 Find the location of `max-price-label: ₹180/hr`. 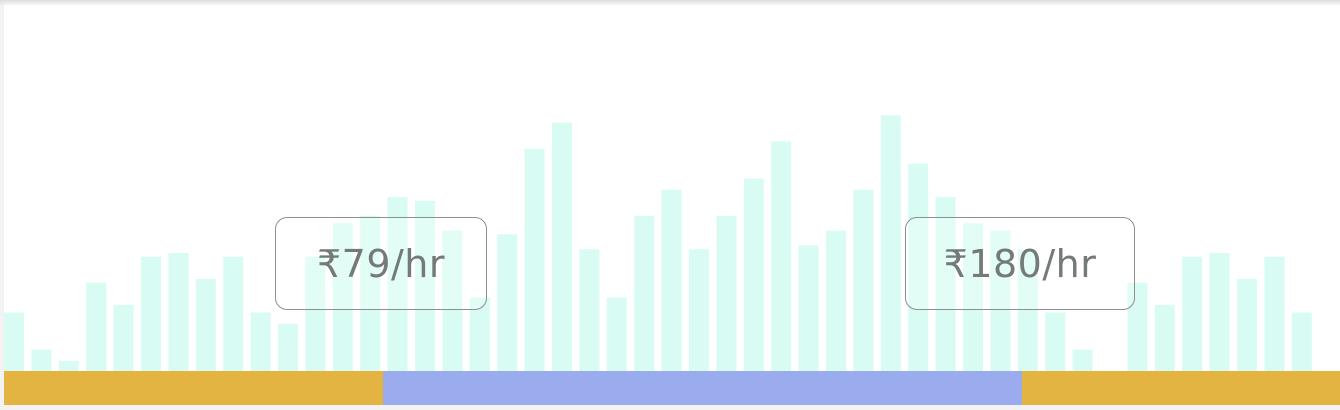

max-price-label: ₹180/hr is located at coordinates (1020, 263).